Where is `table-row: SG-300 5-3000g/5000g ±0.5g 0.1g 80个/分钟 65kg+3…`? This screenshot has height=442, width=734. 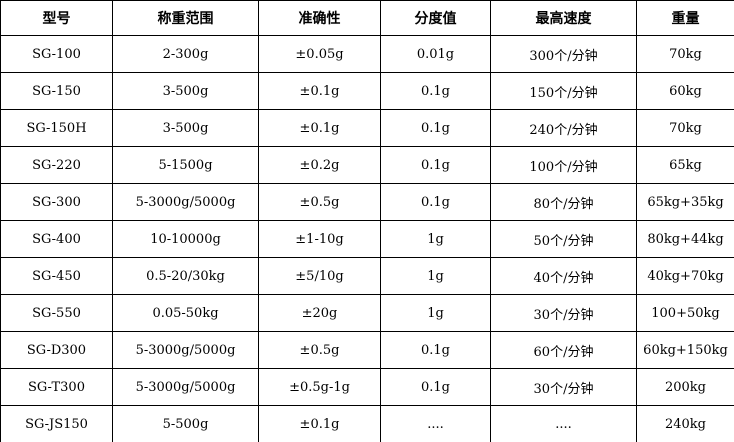
table-row: SG-300 5-3000g/5000g ±0.5g 0.1g 80个/分钟 65kg+3… is located at coordinates (367, 202).